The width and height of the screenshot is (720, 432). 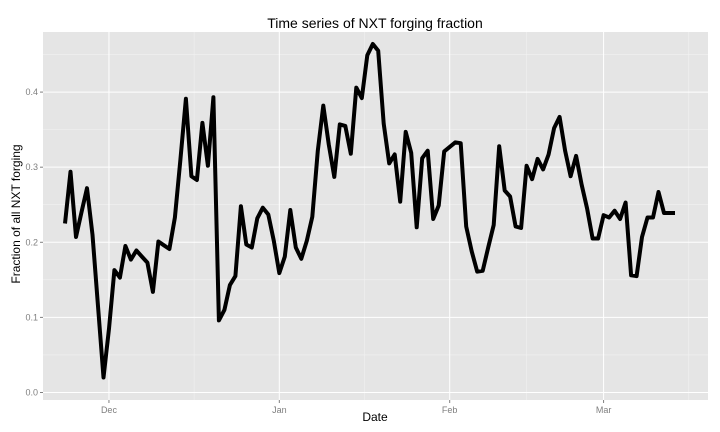 What do you see at coordinates (375, 23) in the screenshot?
I see `chart-title: Time series of NXT forging fraction` at bounding box center [375, 23].